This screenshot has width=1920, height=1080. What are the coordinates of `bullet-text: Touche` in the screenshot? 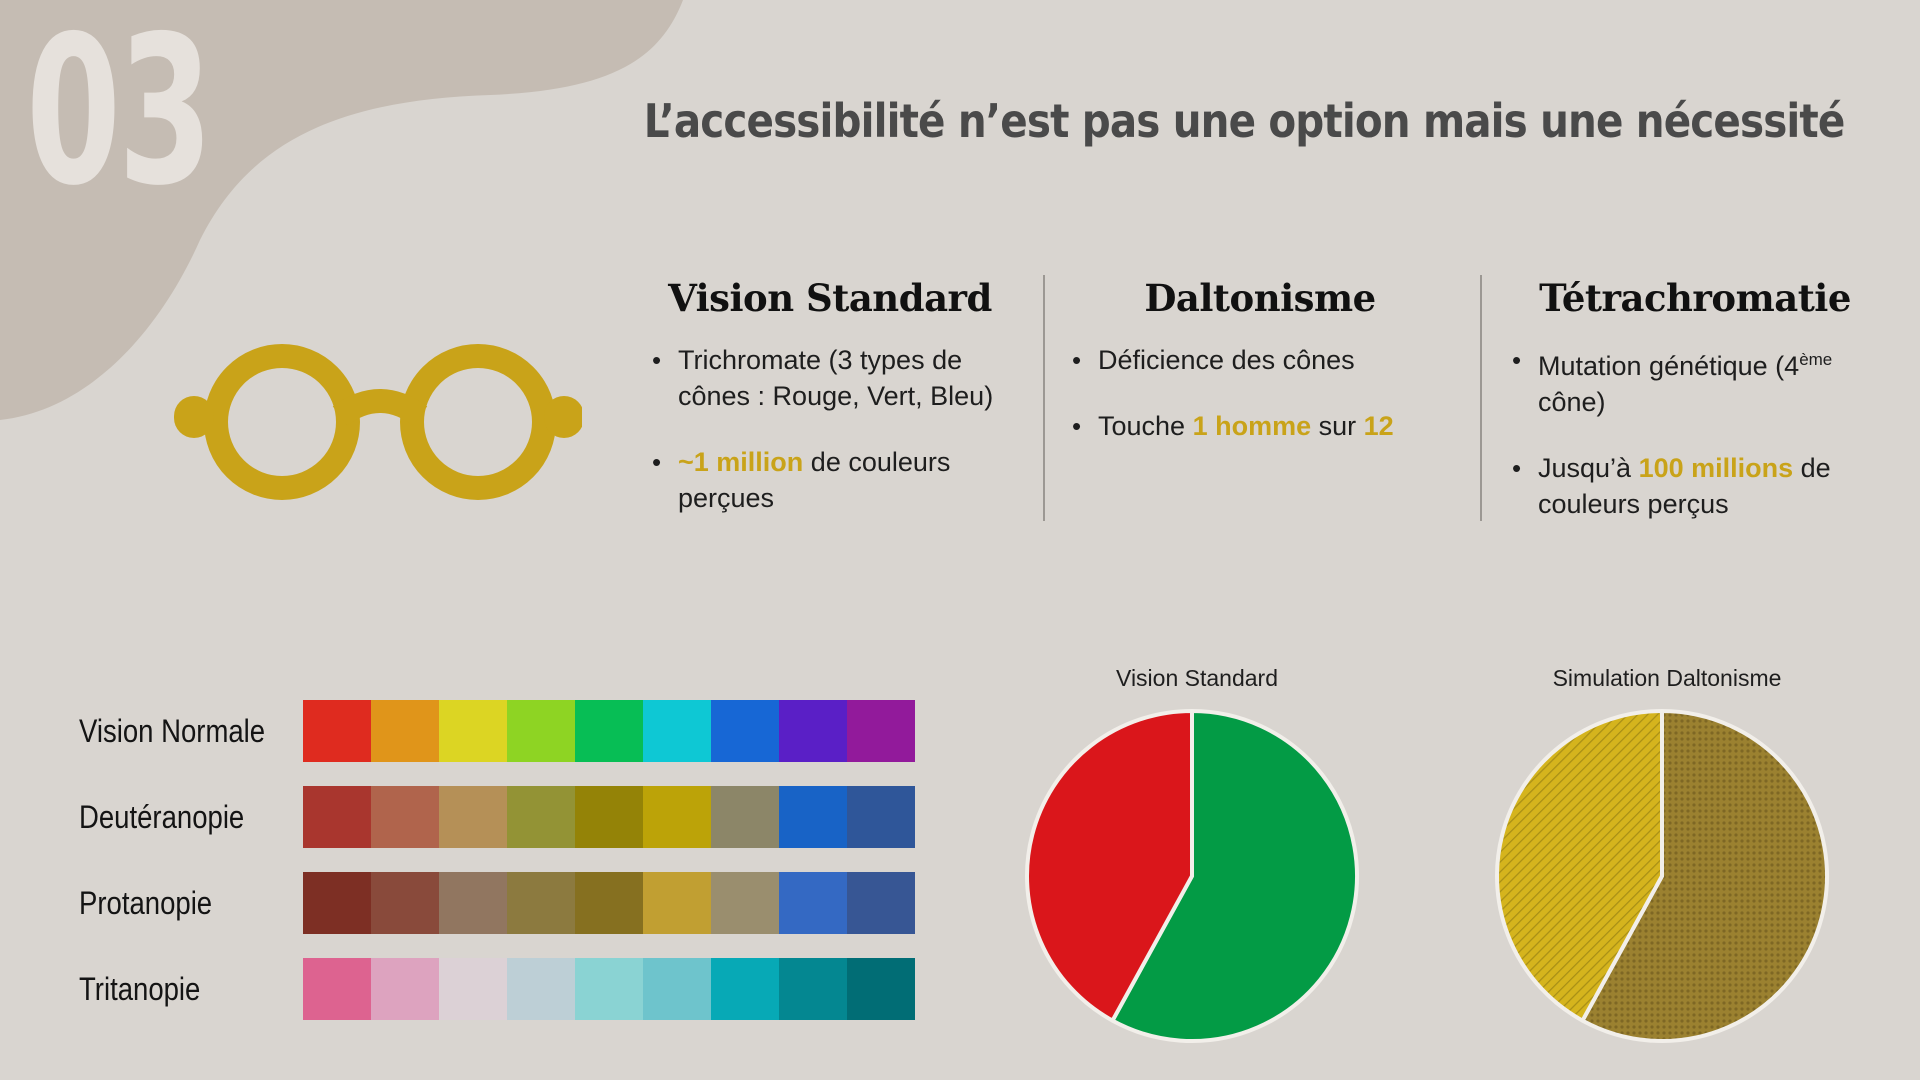 It's located at (1145, 426).